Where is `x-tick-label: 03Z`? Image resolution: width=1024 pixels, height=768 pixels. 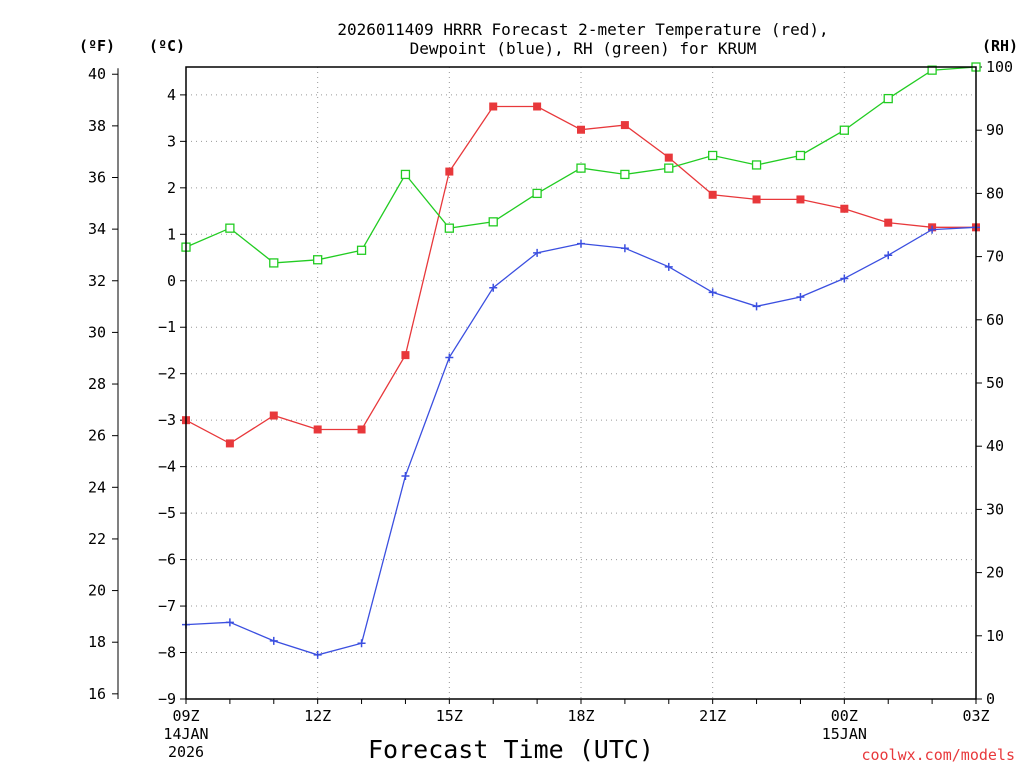 x-tick-label: 03Z is located at coordinates (975, 716).